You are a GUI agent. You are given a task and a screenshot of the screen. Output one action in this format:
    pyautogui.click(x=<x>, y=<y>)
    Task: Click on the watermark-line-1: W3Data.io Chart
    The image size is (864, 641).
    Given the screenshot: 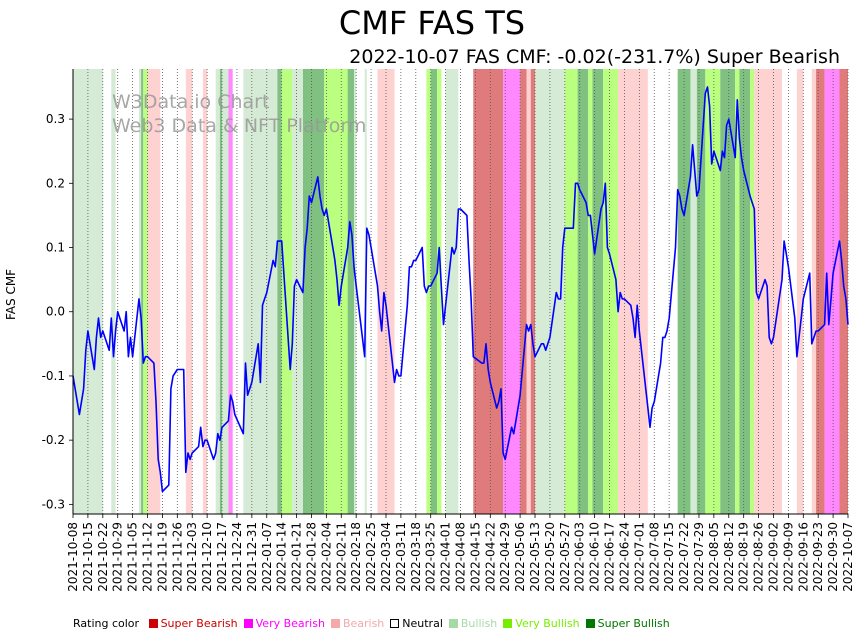 What is the action you would take?
    pyautogui.click(x=191, y=102)
    